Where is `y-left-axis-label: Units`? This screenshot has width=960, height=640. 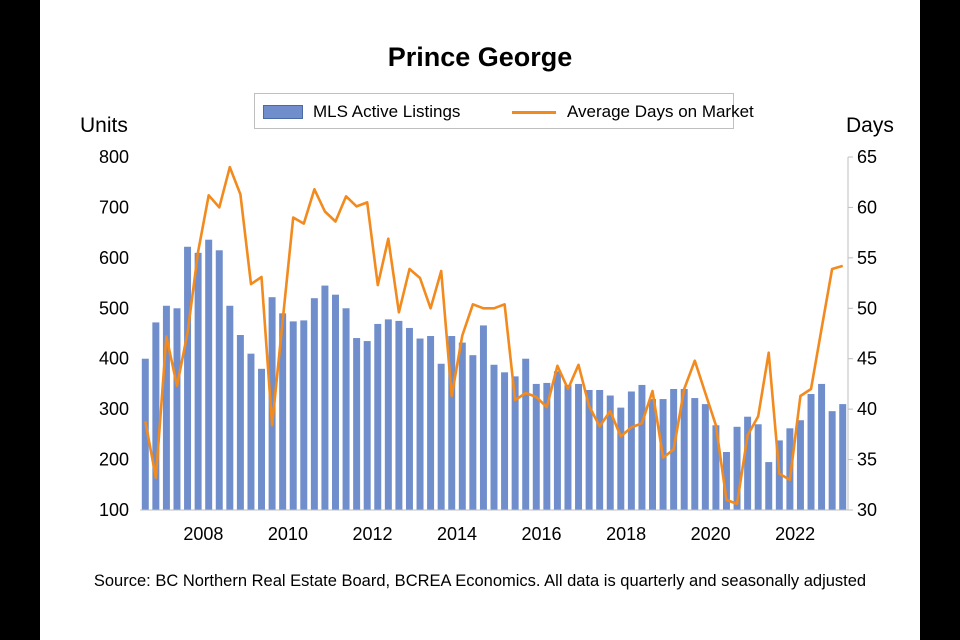 y-left-axis-label: Units is located at coordinates (104, 125).